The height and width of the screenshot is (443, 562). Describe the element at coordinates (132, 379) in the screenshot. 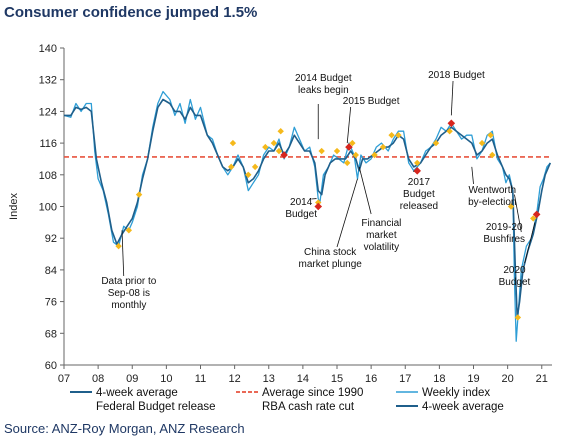

I see `x-tick-label: 09` at that location.